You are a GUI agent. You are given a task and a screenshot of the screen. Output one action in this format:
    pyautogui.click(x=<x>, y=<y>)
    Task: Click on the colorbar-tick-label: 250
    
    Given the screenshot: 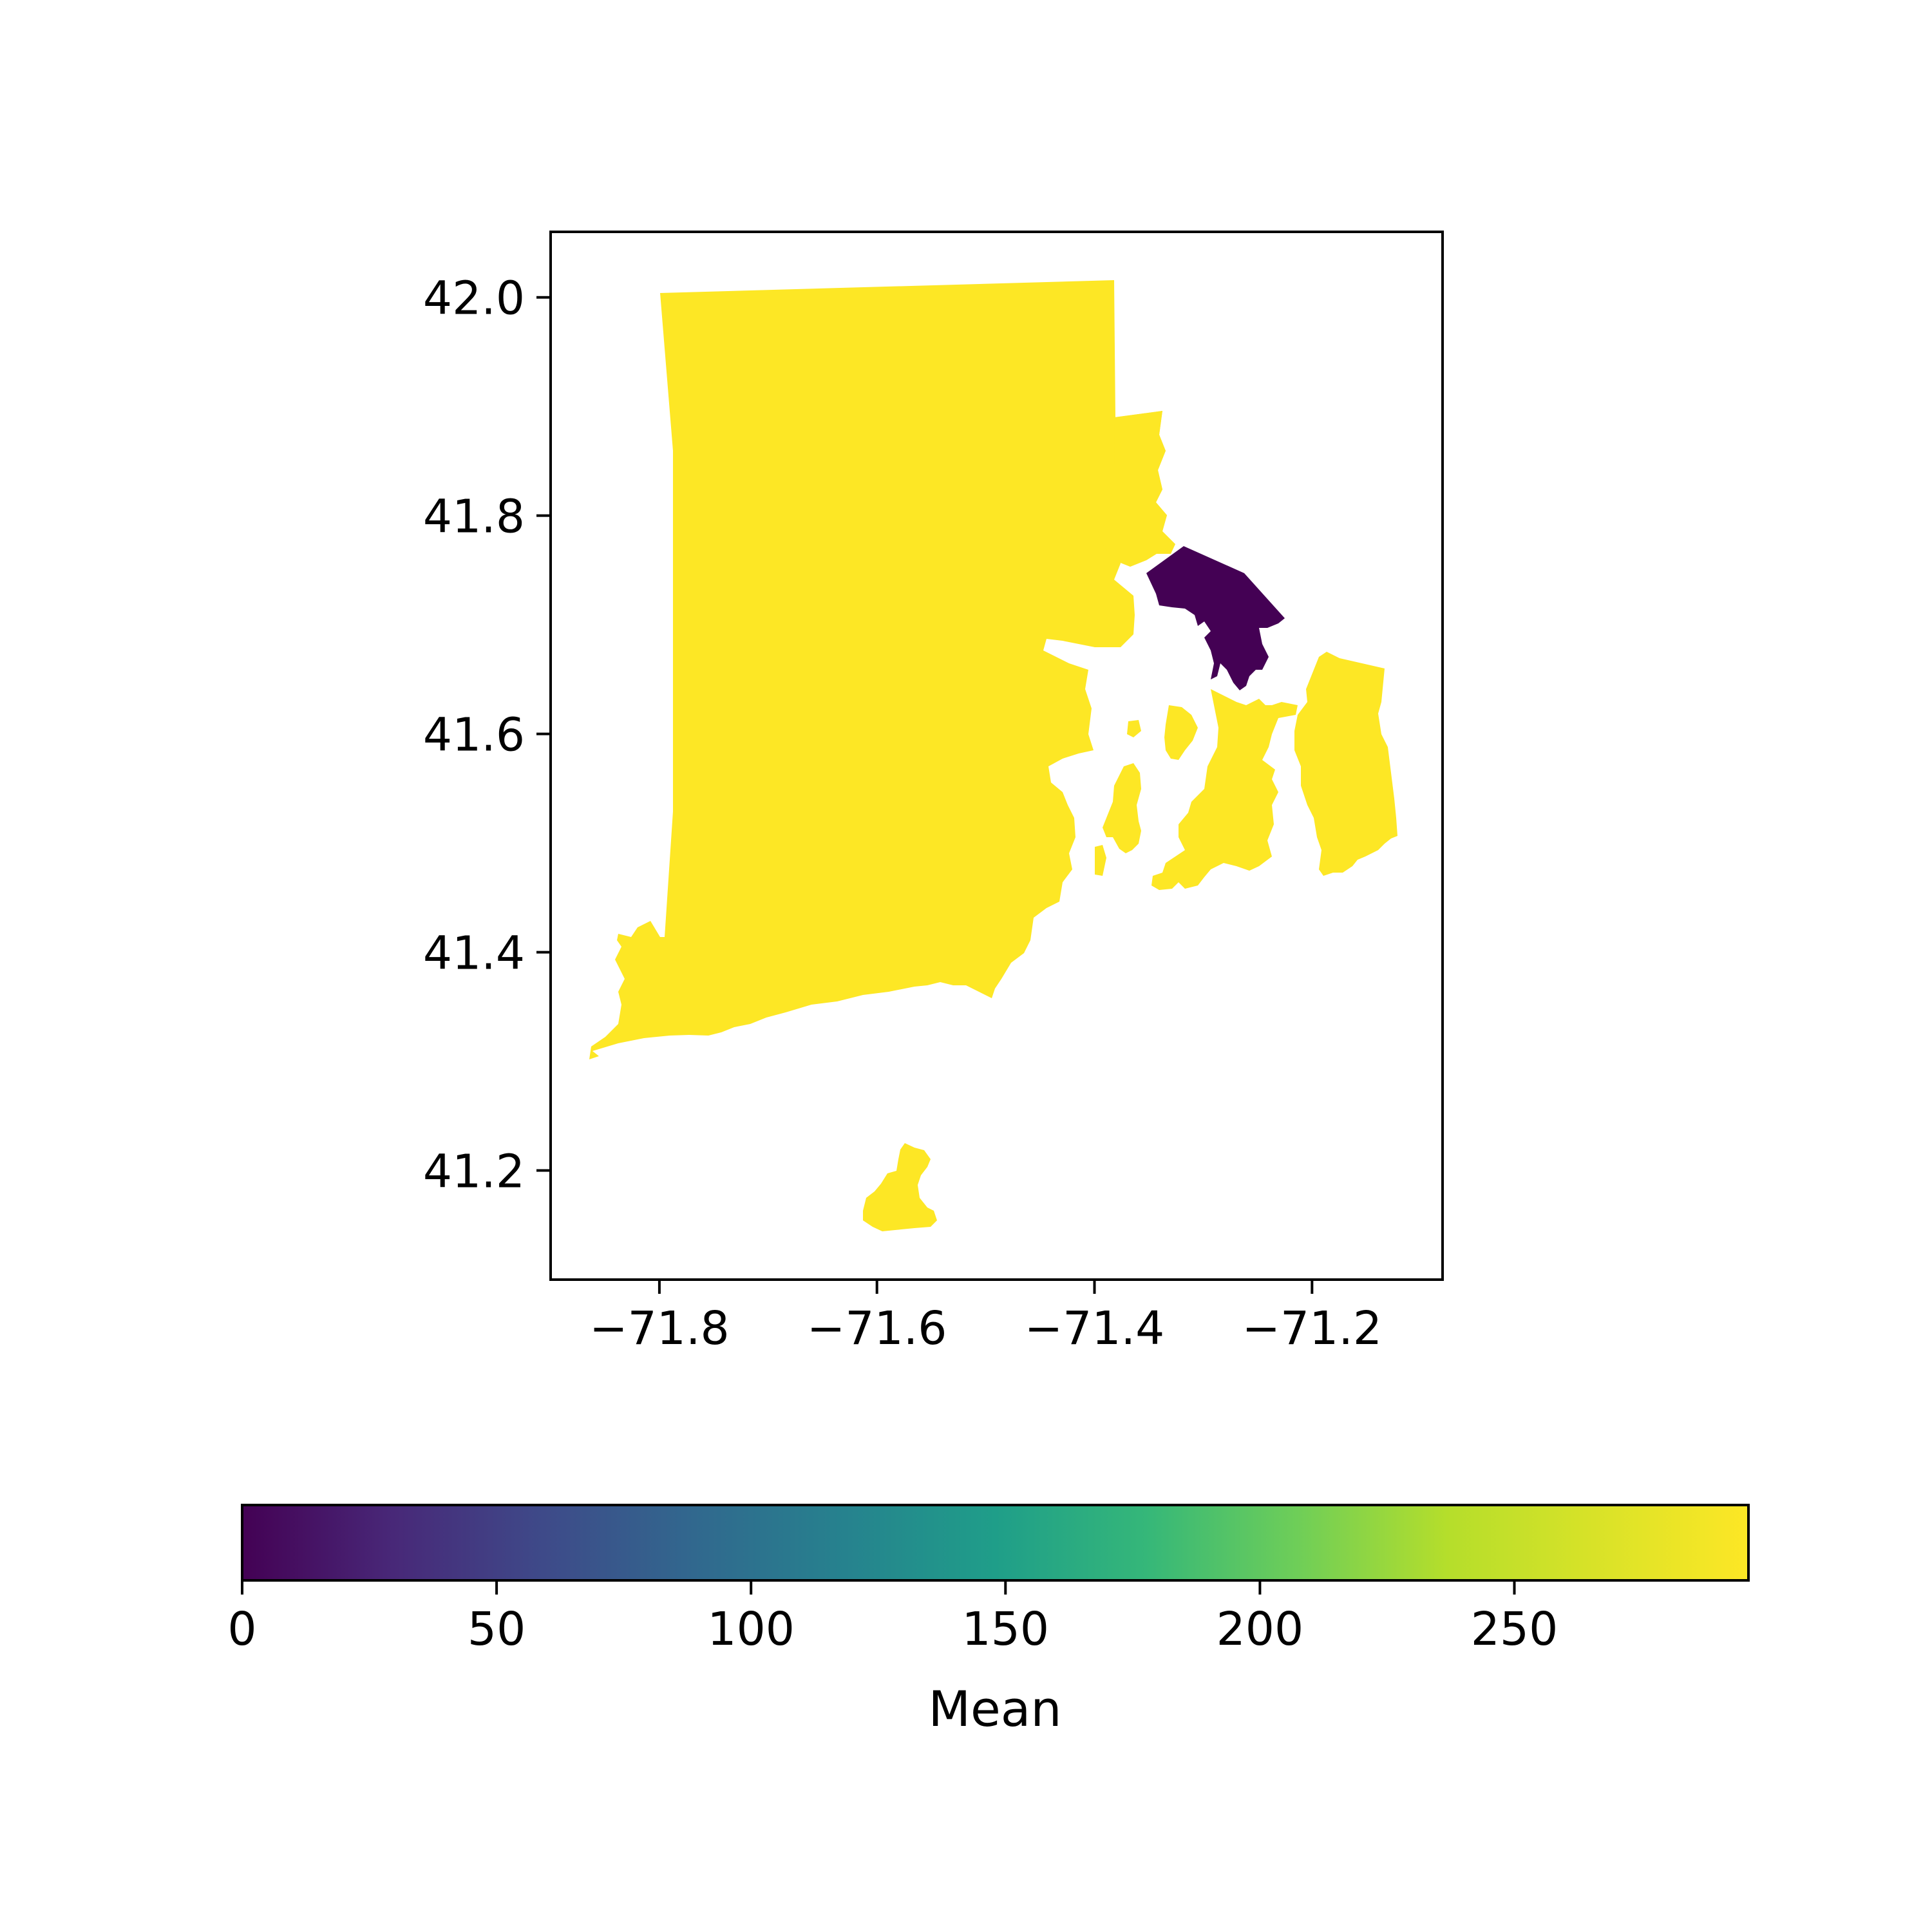 What is the action you would take?
    pyautogui.click(x=1514, y=1629)
    